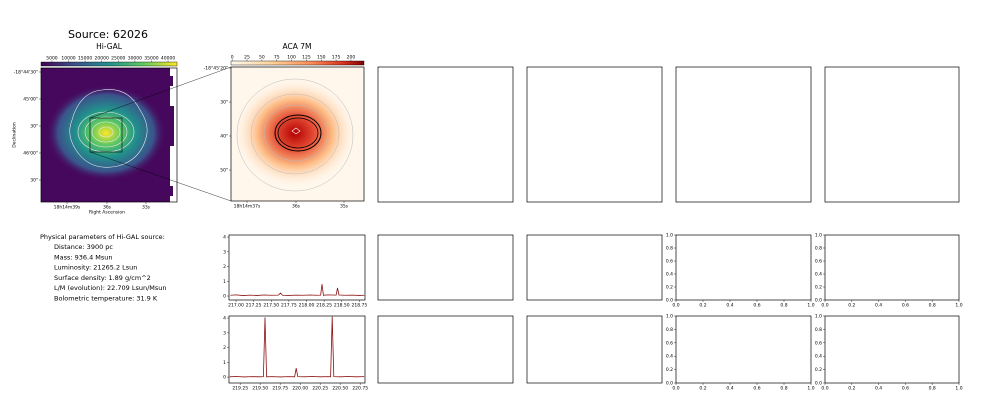 This screenshot has height=405, width=1000. What do you see at coordinates (107, 213) in the screenshot?
I see `x-axis-label: Right Ascension` at bounding box center [107, 213].